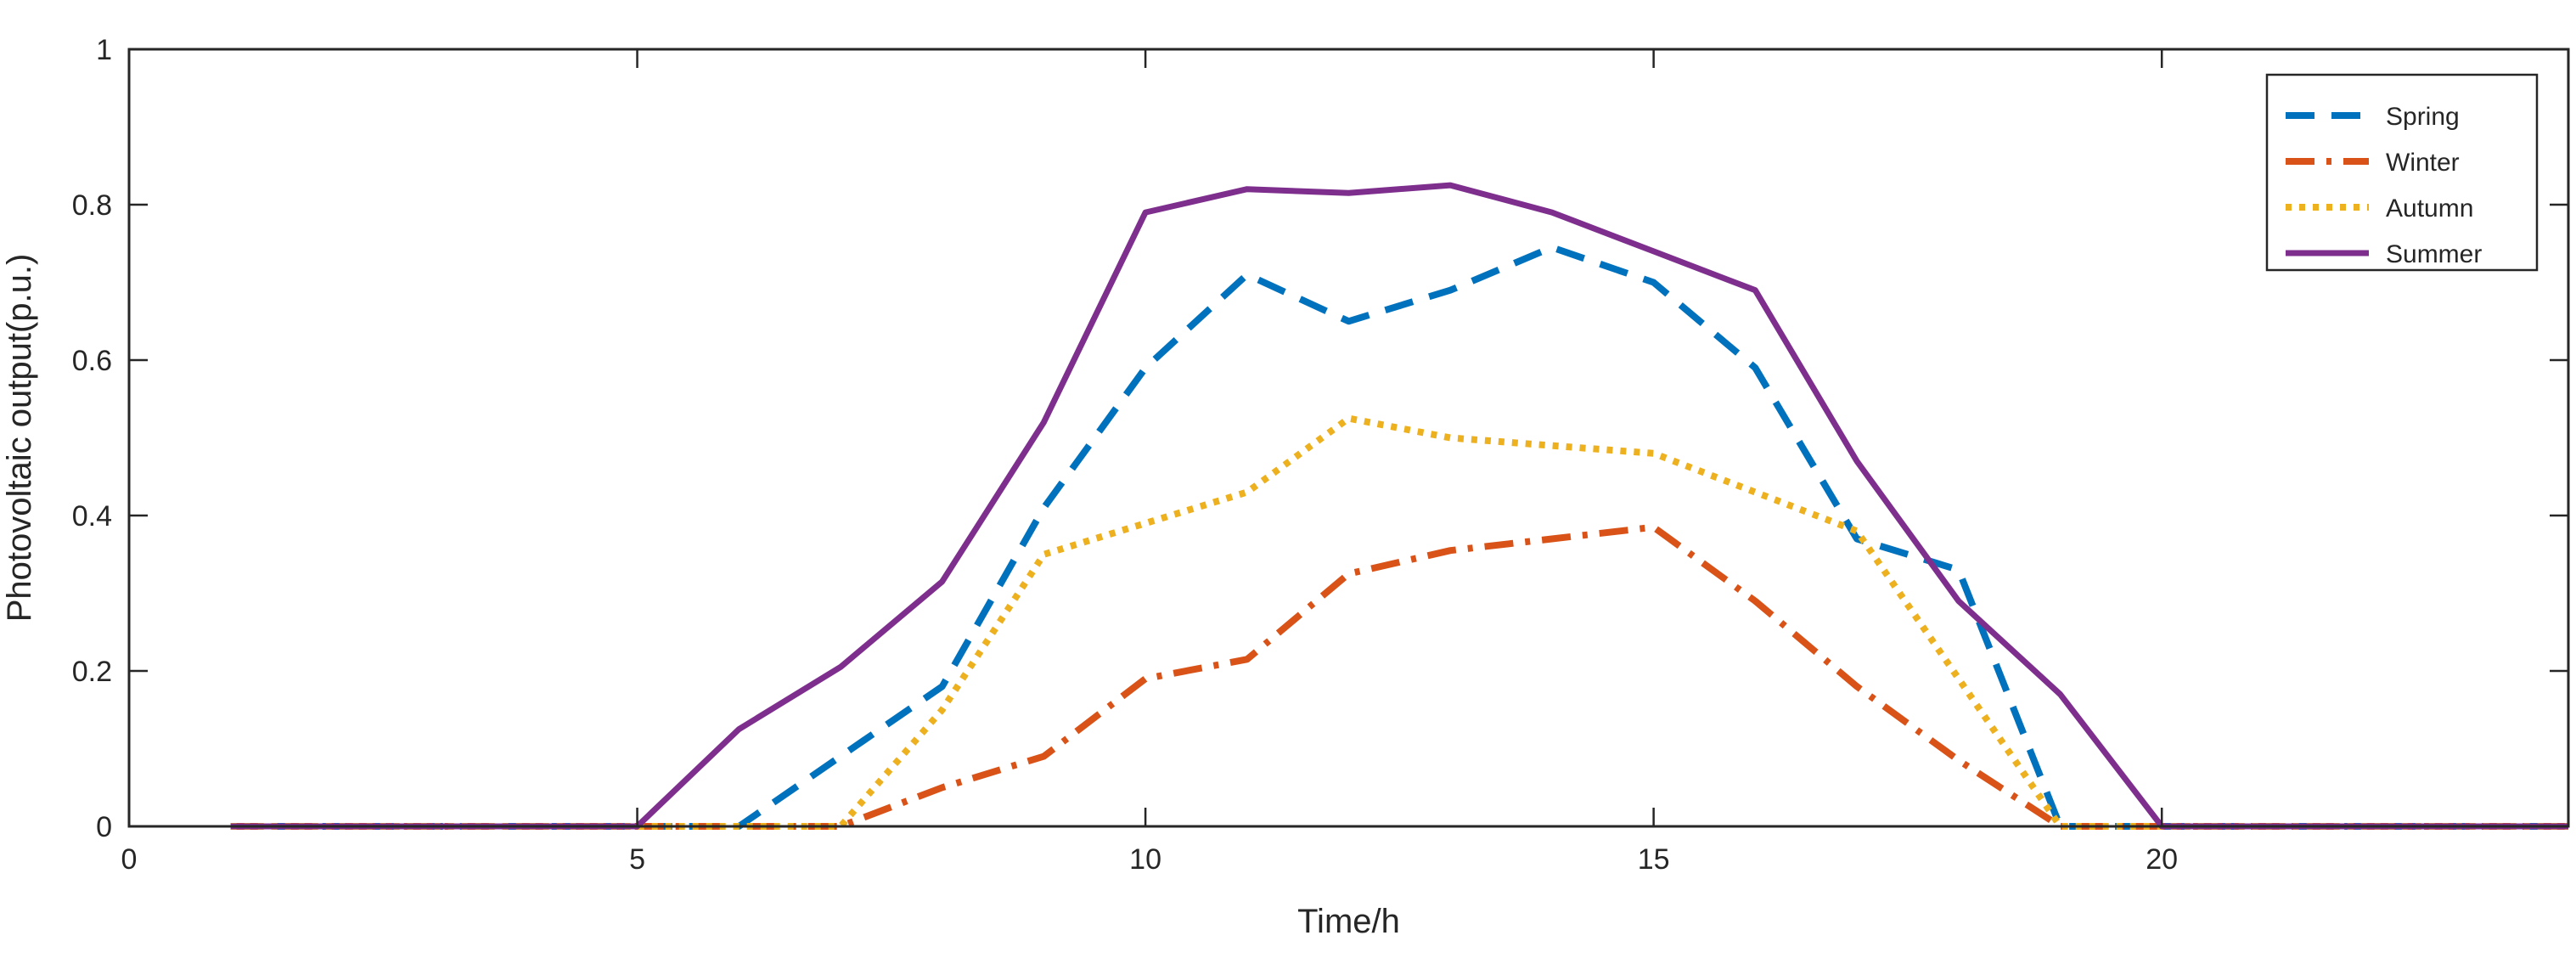 Image resolution: width=2576 pixels, height=958 pixels. What do you see at coordinates (1145, 859) in the screenshot?
I see `x-tick-label: 10` at bounding box center [1145, 859].